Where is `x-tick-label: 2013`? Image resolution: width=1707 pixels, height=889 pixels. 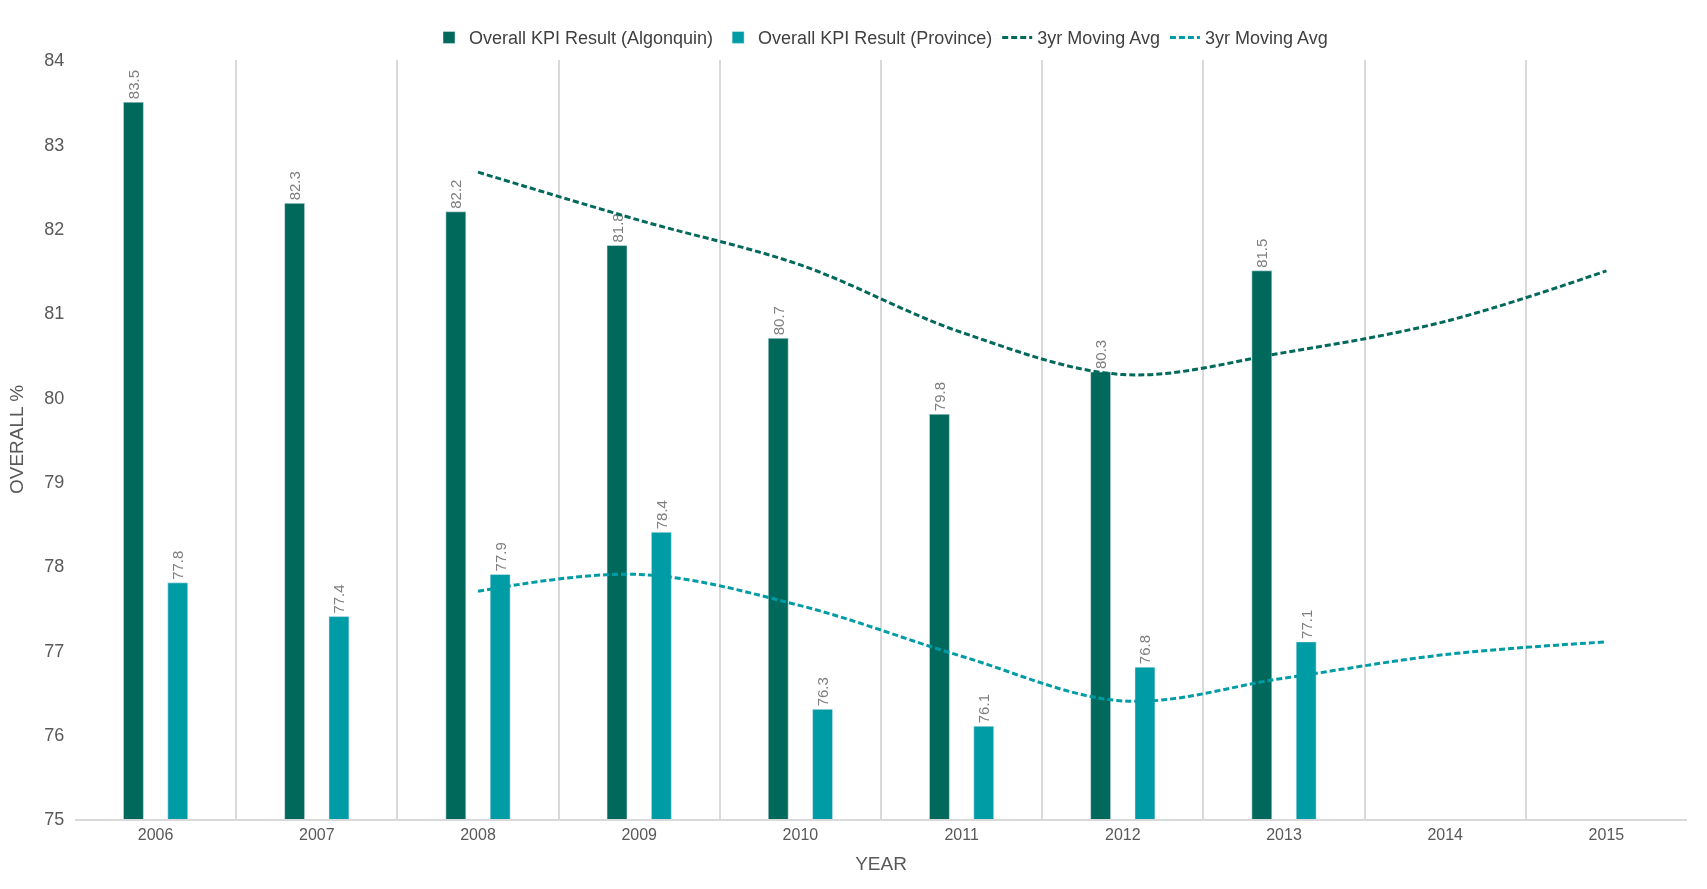
x-tick-label: 2013 is located at coordinates (1284, 834).